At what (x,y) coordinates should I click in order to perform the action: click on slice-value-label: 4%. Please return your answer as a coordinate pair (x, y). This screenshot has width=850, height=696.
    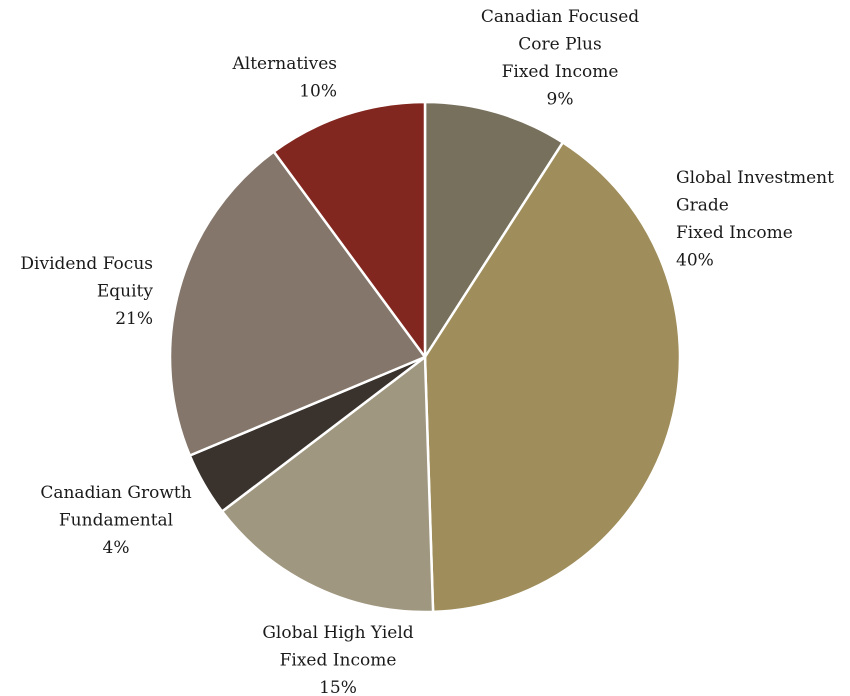
    Looking at the image, I should click on (116, 548).